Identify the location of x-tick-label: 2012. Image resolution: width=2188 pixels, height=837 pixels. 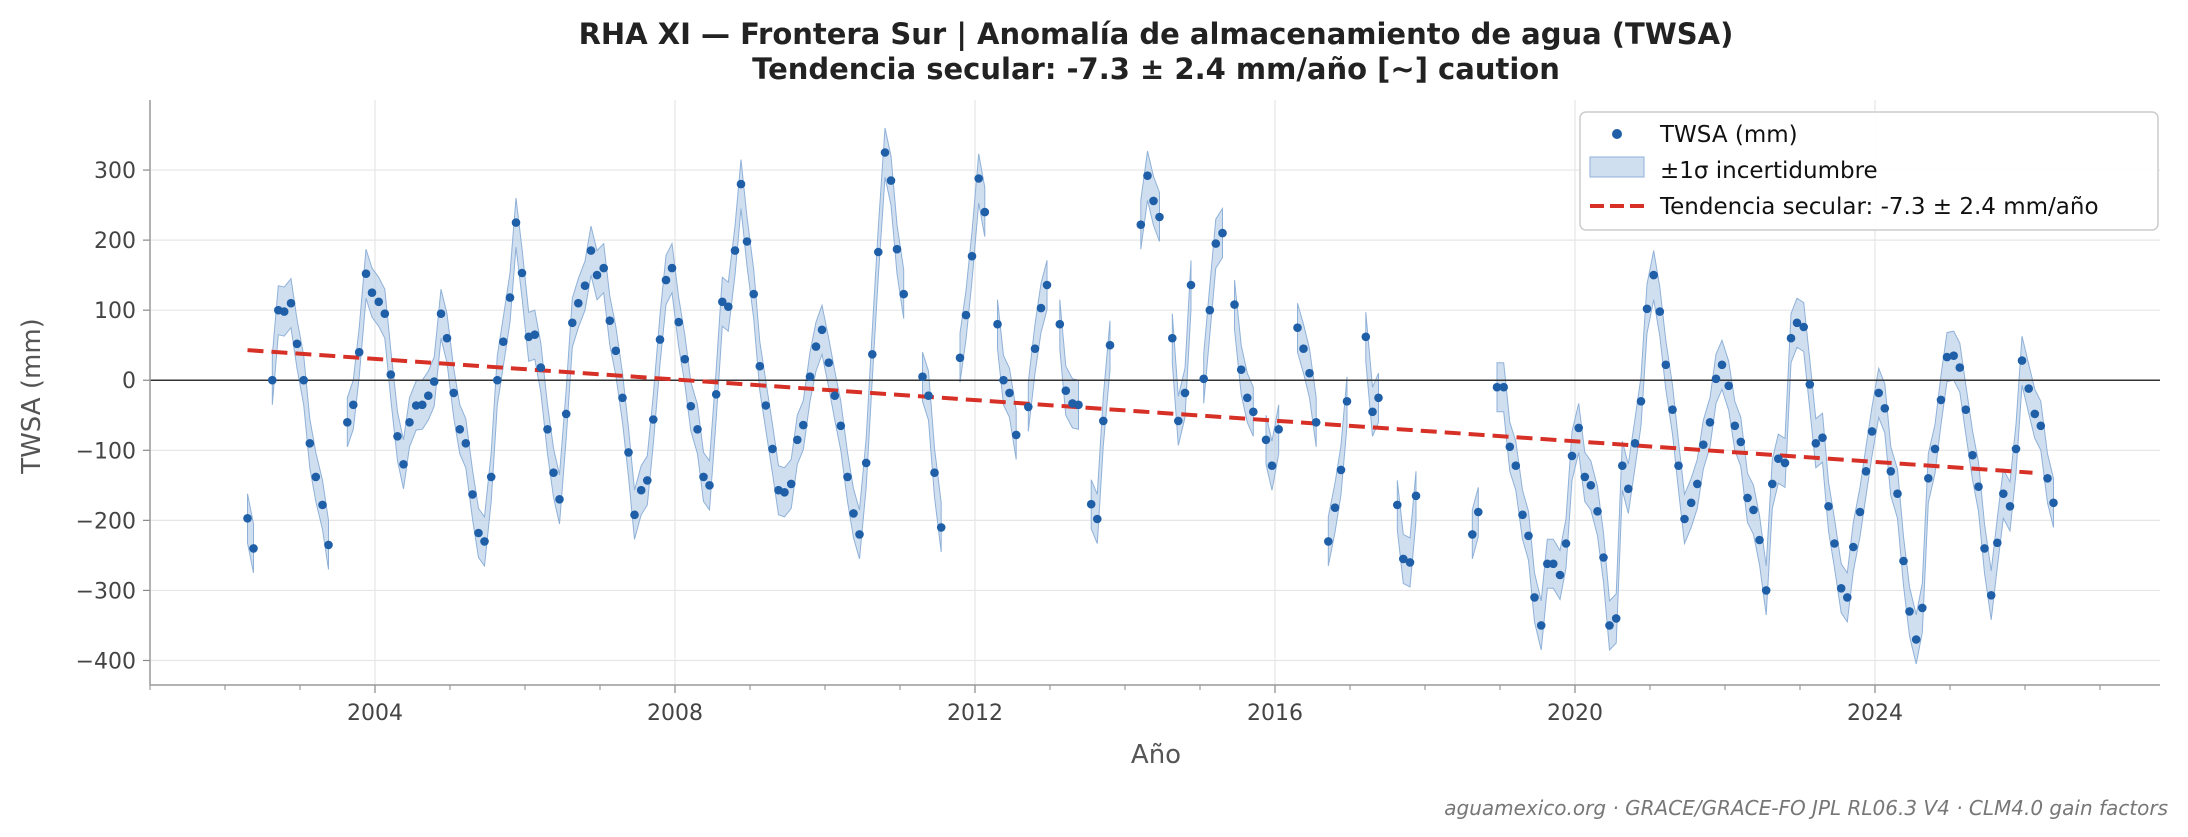
(975, 713).